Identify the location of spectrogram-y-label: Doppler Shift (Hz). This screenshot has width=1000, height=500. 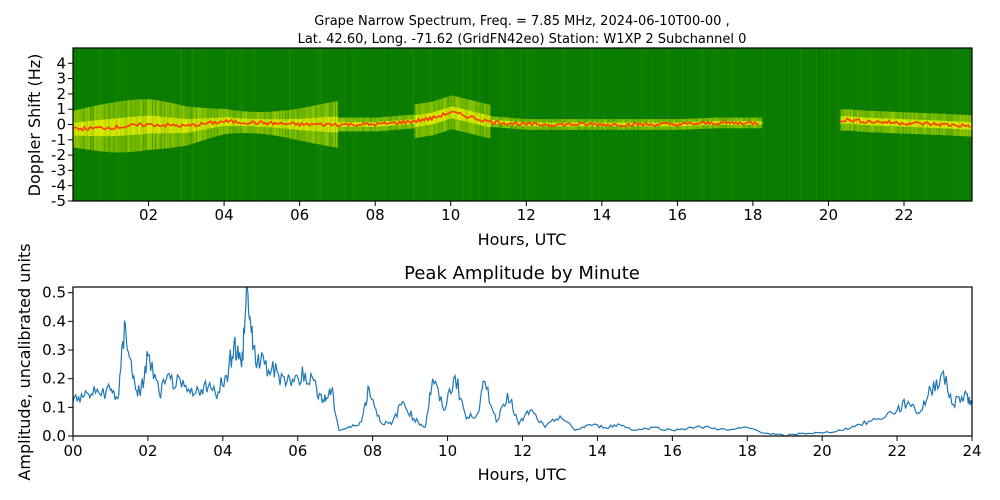
(34, 125).